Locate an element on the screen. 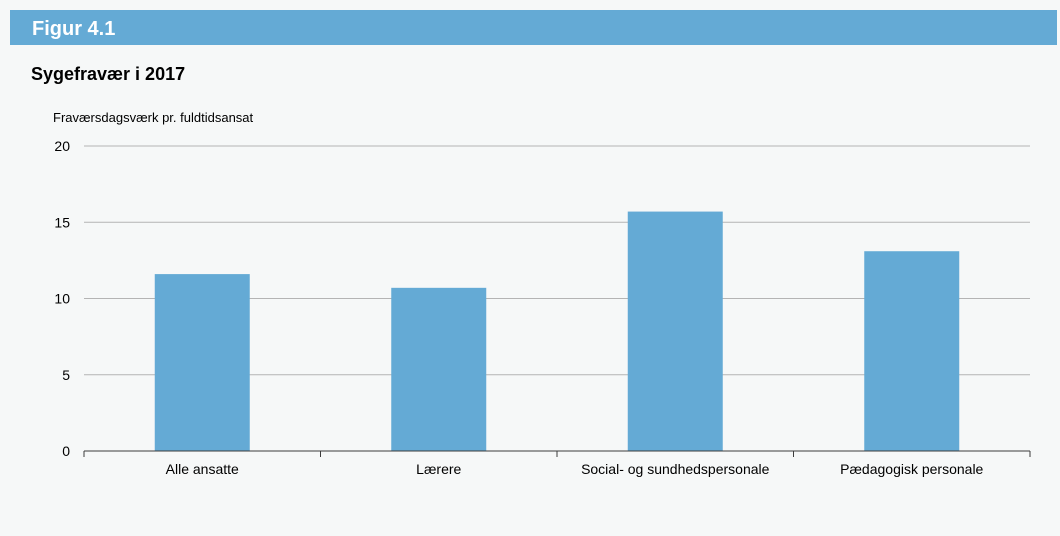  y-tick-label: 0 is located at coordinates (66, 451).